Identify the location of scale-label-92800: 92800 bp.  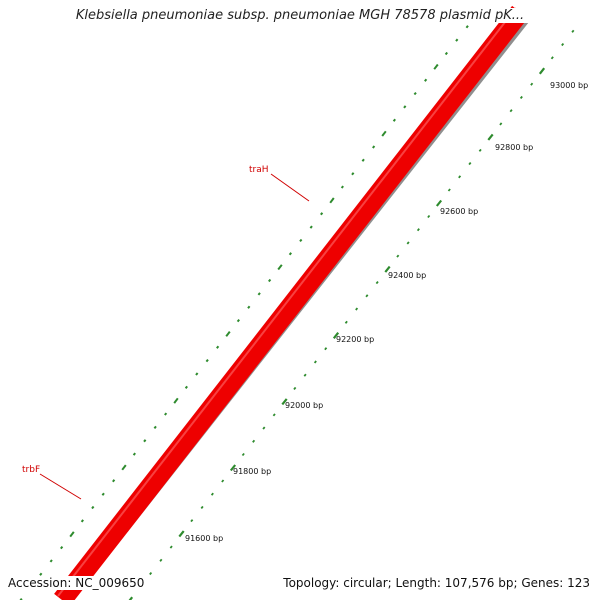
(514, 147).